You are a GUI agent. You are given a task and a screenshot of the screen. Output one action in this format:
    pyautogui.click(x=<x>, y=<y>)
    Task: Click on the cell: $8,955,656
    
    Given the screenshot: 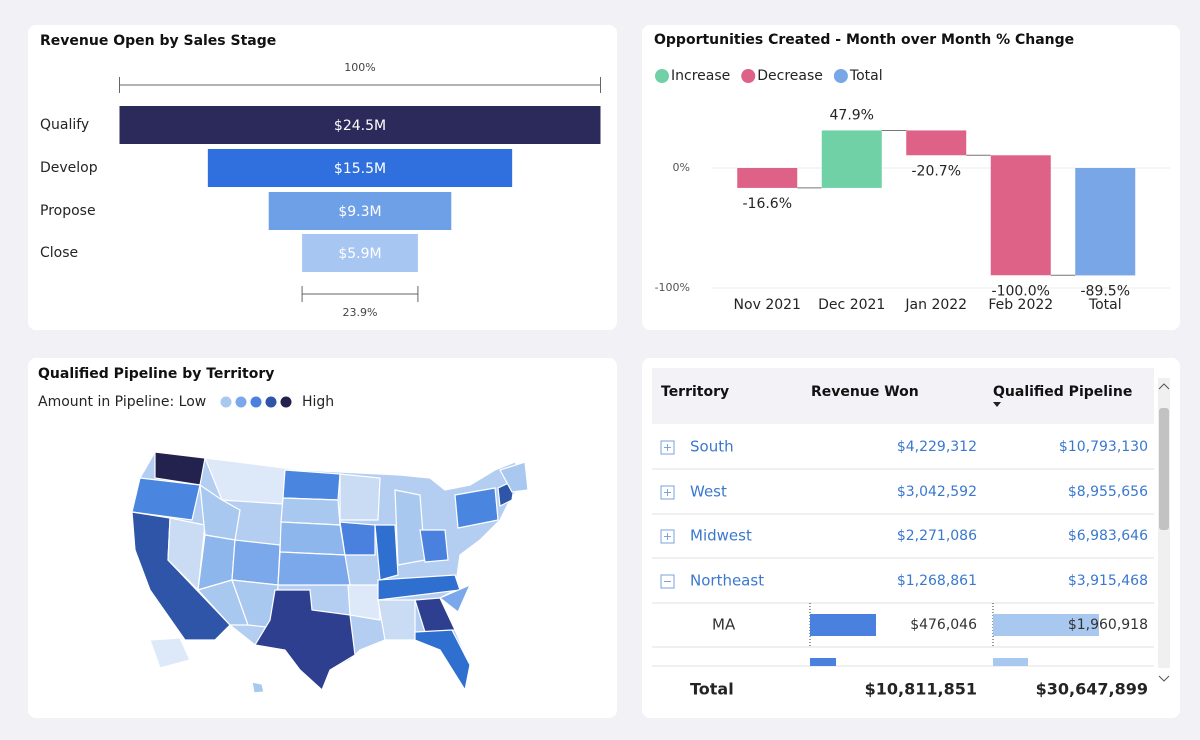 What is the action you would take?
    pyautogui.click(x=1108, y=492)
    